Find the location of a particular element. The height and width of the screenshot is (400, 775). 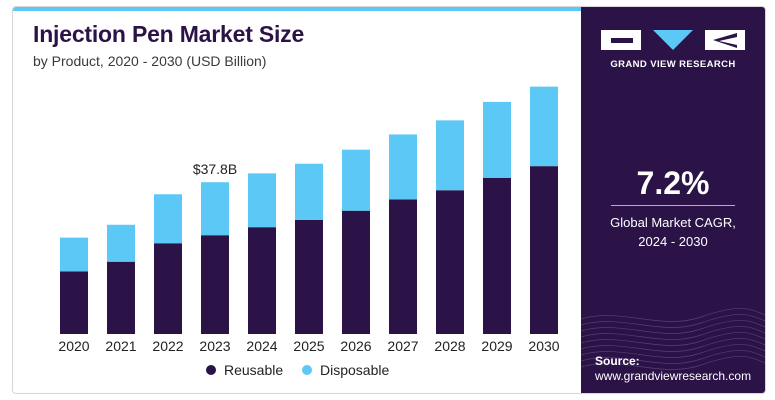

bar-reusable-2024 is located at coordinates (262, 280).